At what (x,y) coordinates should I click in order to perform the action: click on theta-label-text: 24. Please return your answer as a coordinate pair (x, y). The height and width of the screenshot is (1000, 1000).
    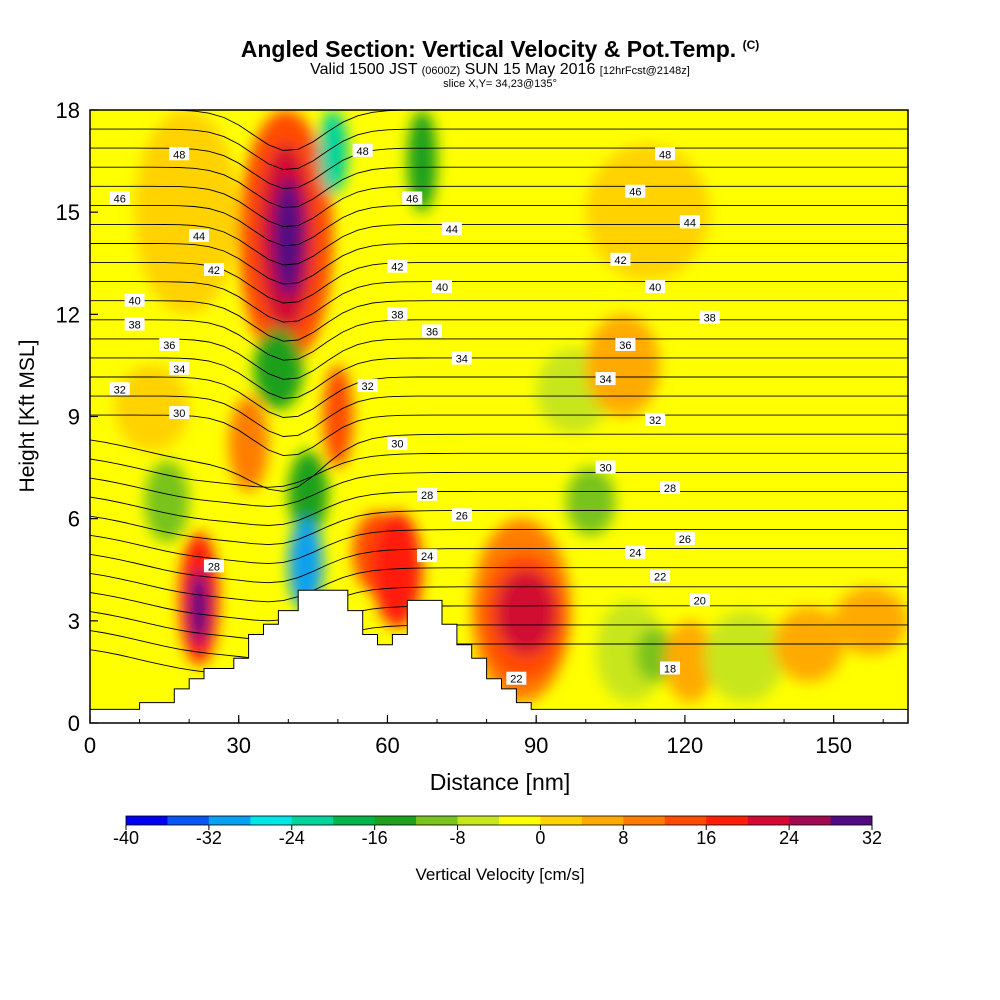
    Looking at the image, I should click on (635, 554).